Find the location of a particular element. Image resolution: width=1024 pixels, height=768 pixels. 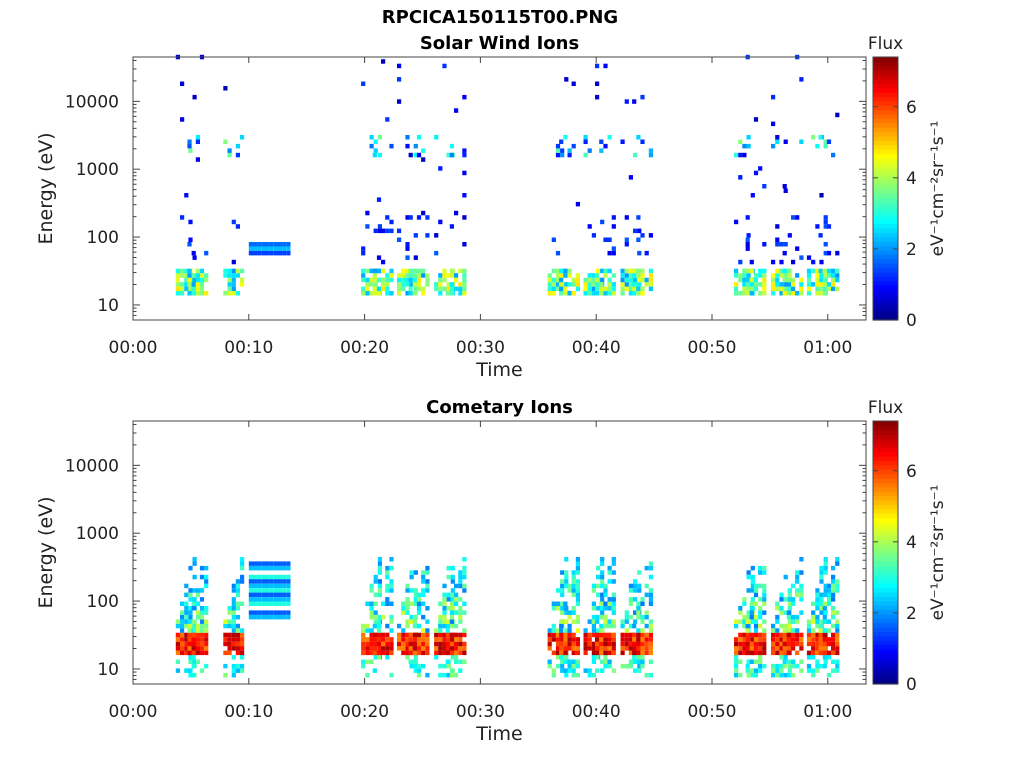

colorbar-title: Flux is located at coordinates (885, 408).